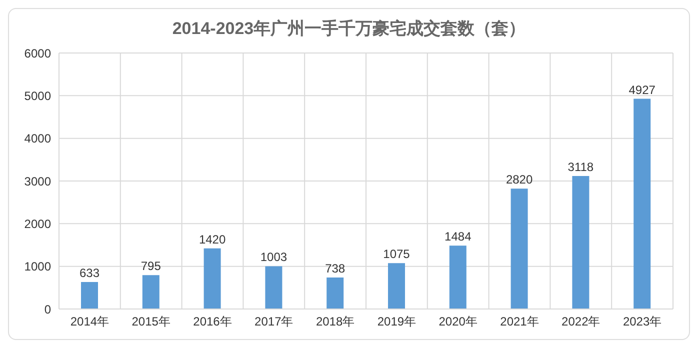  What do you see at coordinates (48, 309) in the screenshot?
I see `y-tick-label: 0` at bounding box center [48, 309].